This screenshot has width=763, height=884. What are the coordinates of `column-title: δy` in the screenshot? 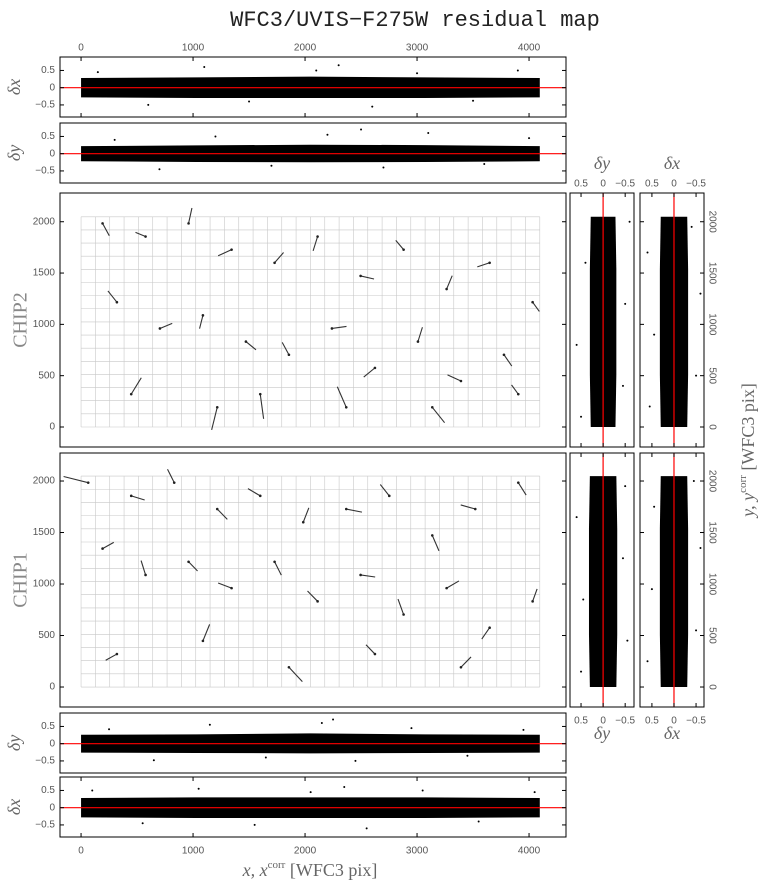 It's located at (602, 163).